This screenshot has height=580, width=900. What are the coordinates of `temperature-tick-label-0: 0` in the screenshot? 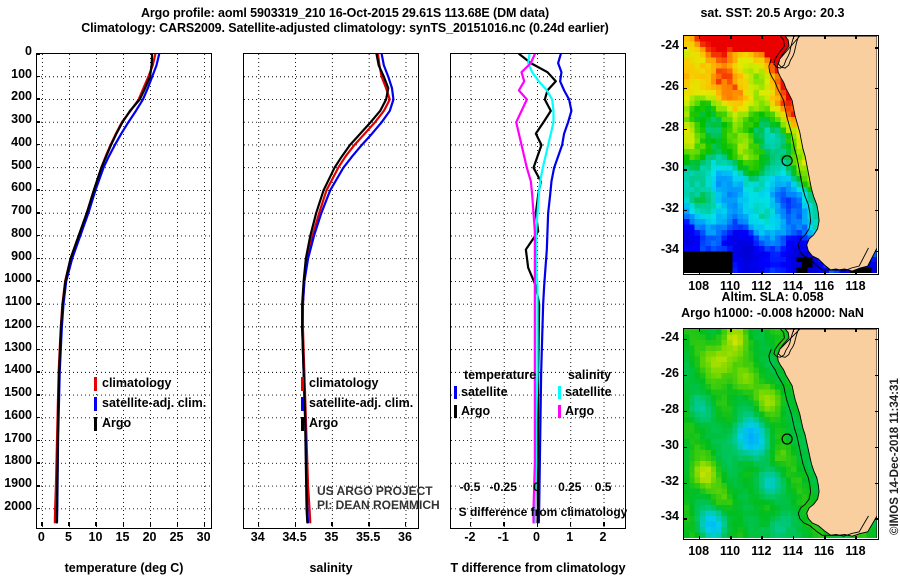 It's located at (41, 537).